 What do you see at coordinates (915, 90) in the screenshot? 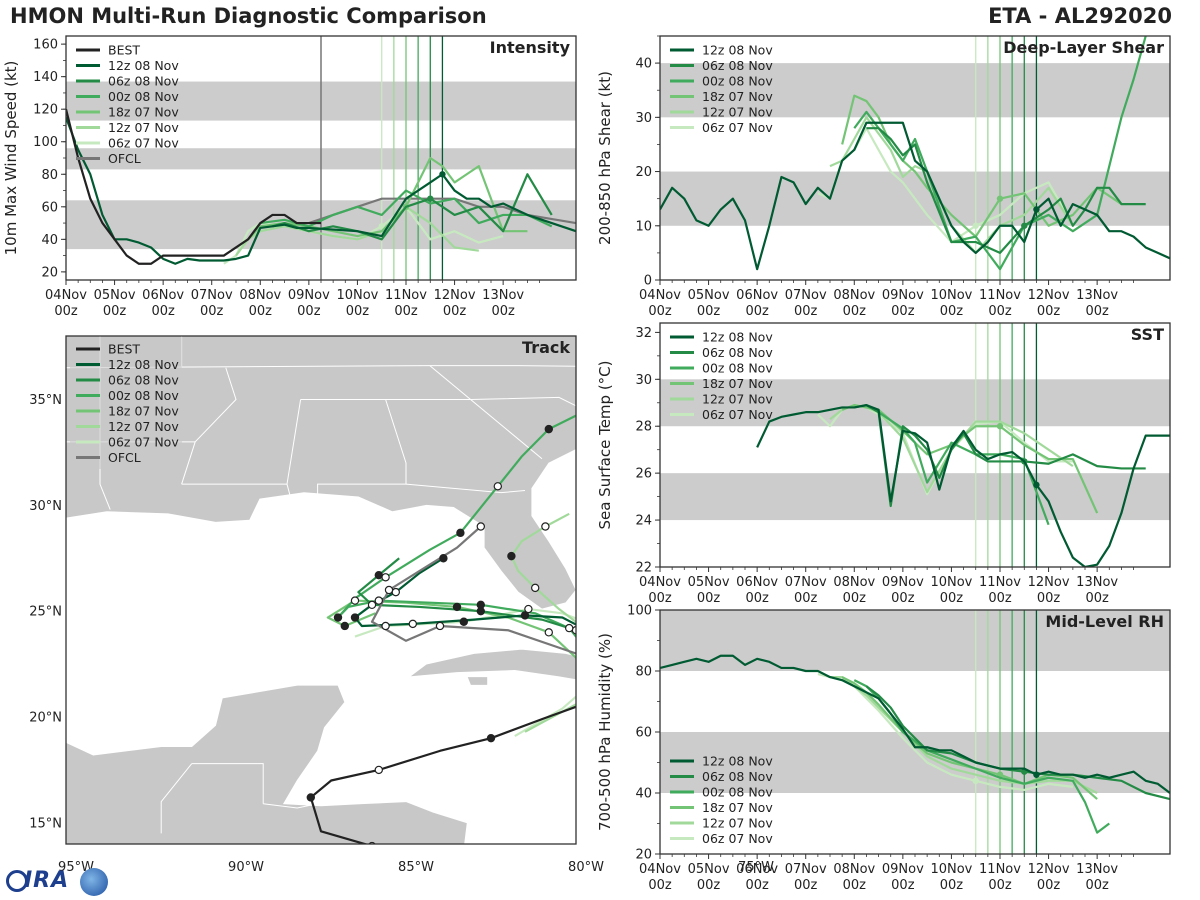
I see `shear-band` at bounding box center [915, 90].